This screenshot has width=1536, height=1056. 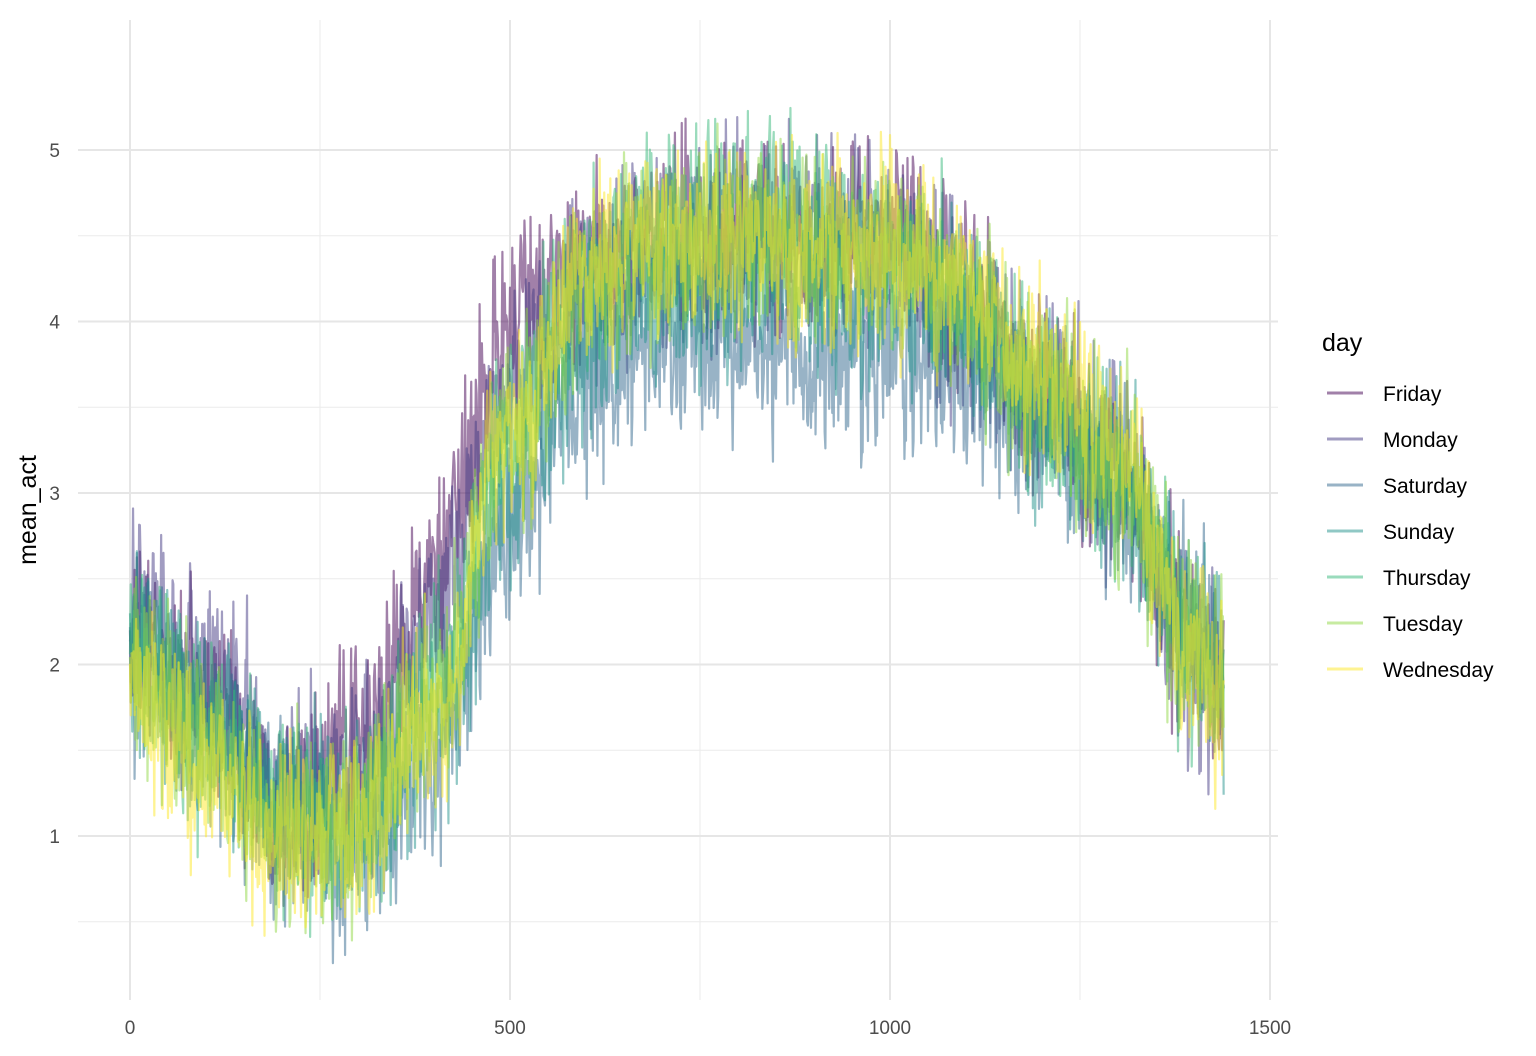 I want to click on x-tick-label: 0, so click(x=130, y=1028).